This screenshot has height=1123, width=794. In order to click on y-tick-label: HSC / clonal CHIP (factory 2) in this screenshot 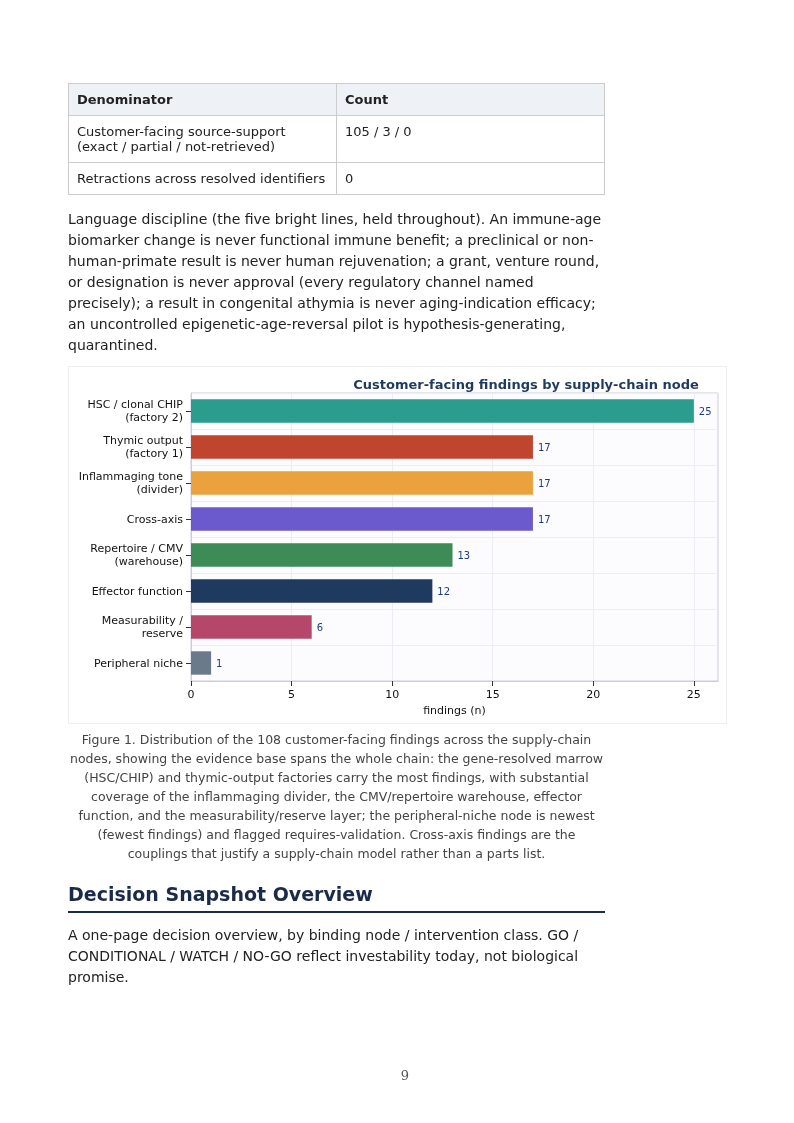, I will do `click(135, 411)`.